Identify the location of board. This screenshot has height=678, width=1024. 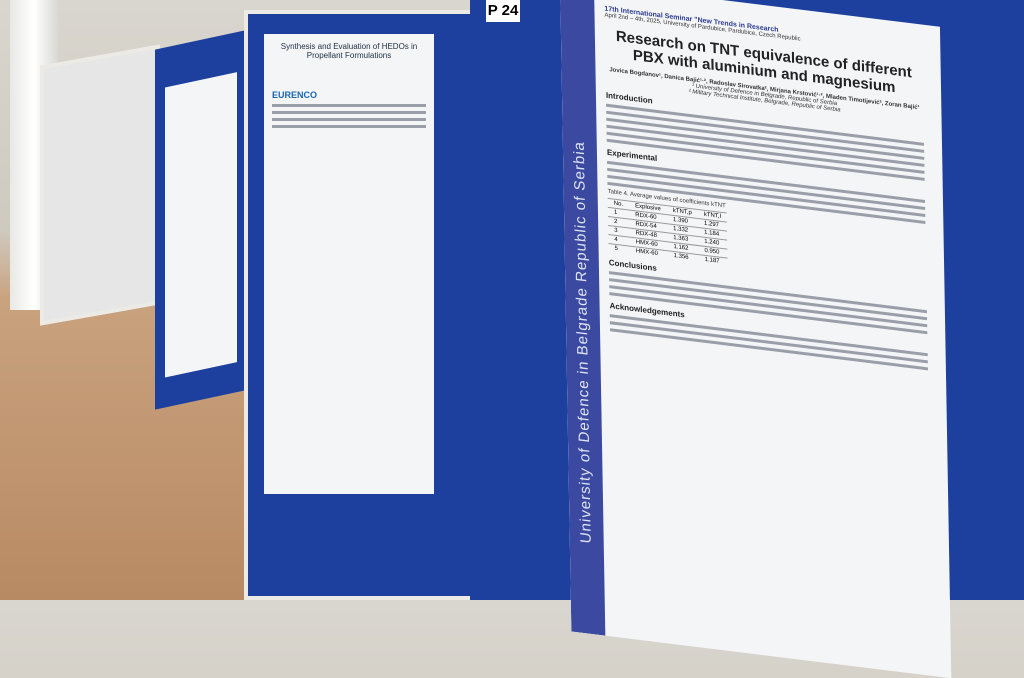
(200, 220).